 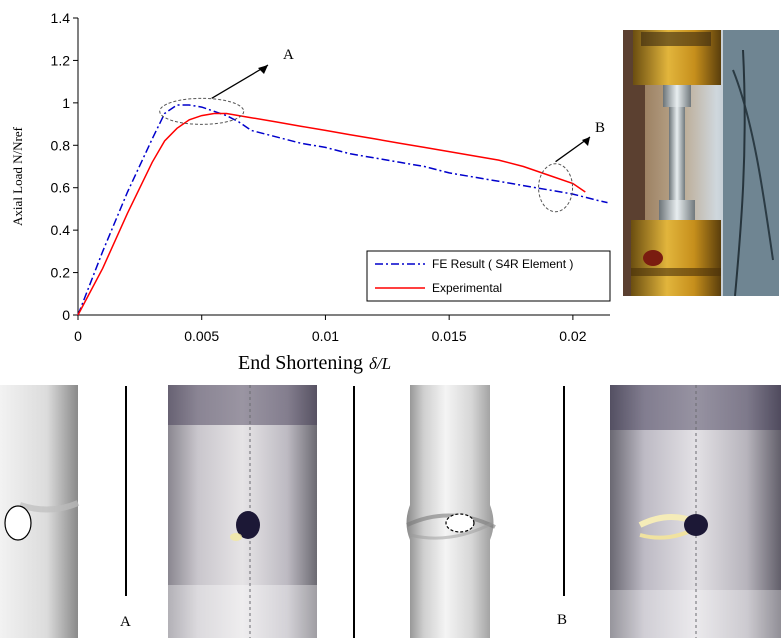 I want to click on x-tick-label: 0.02, so click(x=572, y=336).